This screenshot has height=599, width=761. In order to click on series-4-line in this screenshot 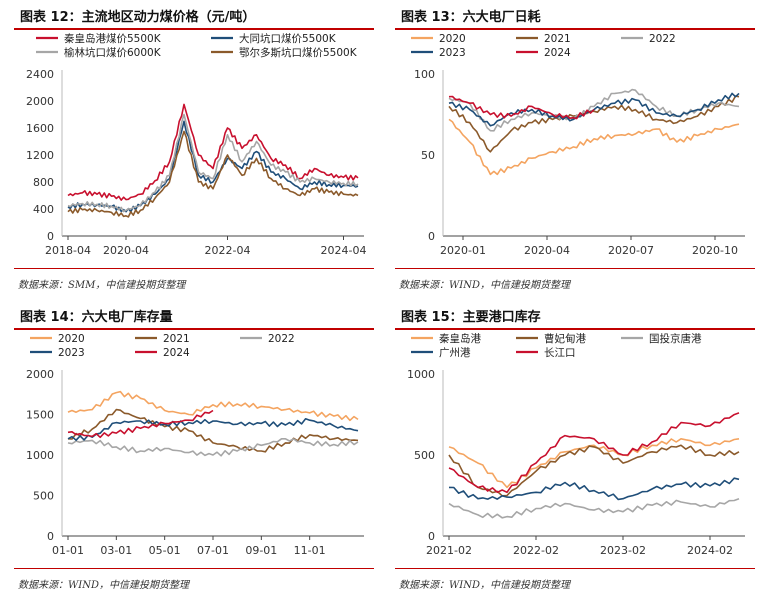, I will do `click(521, 107)`.